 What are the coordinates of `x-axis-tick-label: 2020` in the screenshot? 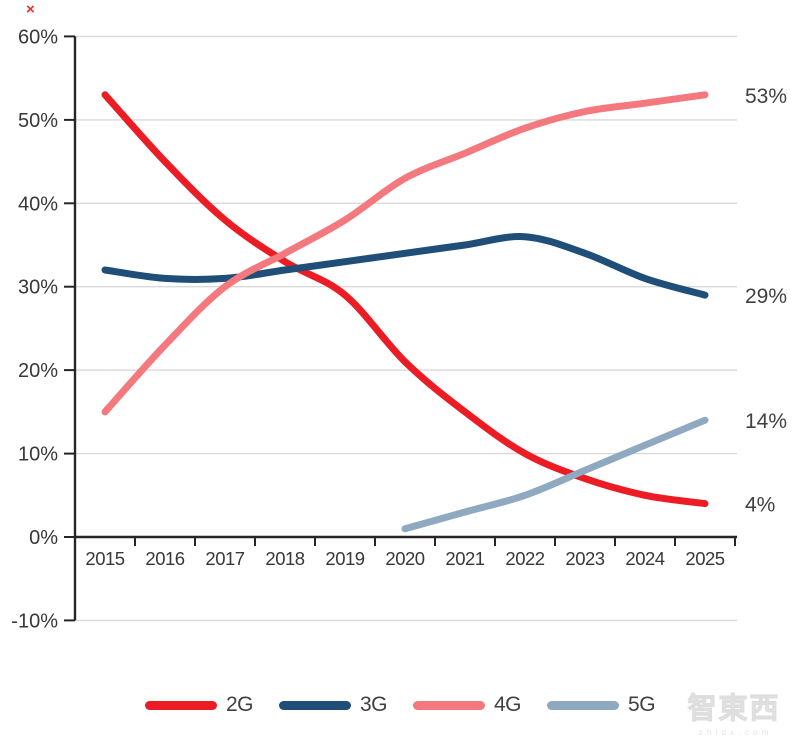 It's located at (404, 558).